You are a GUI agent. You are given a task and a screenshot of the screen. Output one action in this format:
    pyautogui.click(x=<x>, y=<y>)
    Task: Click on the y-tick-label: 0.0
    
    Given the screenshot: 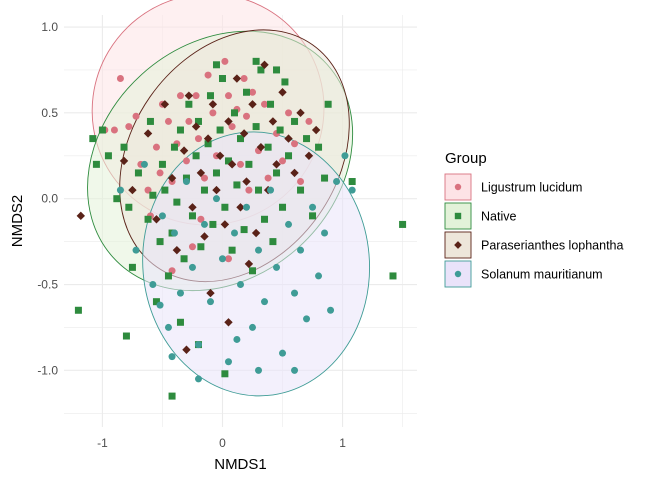 What is the action you would take?
    pyautogui.click(x=49, y=199)
    